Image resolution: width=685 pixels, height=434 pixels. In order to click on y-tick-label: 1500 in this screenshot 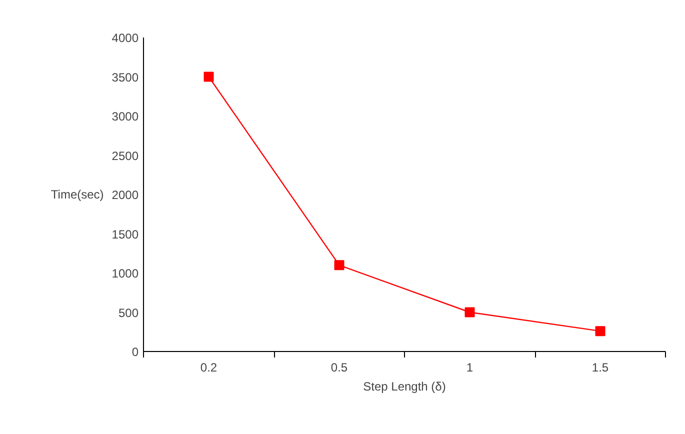, I will do `click(125, 234)`.